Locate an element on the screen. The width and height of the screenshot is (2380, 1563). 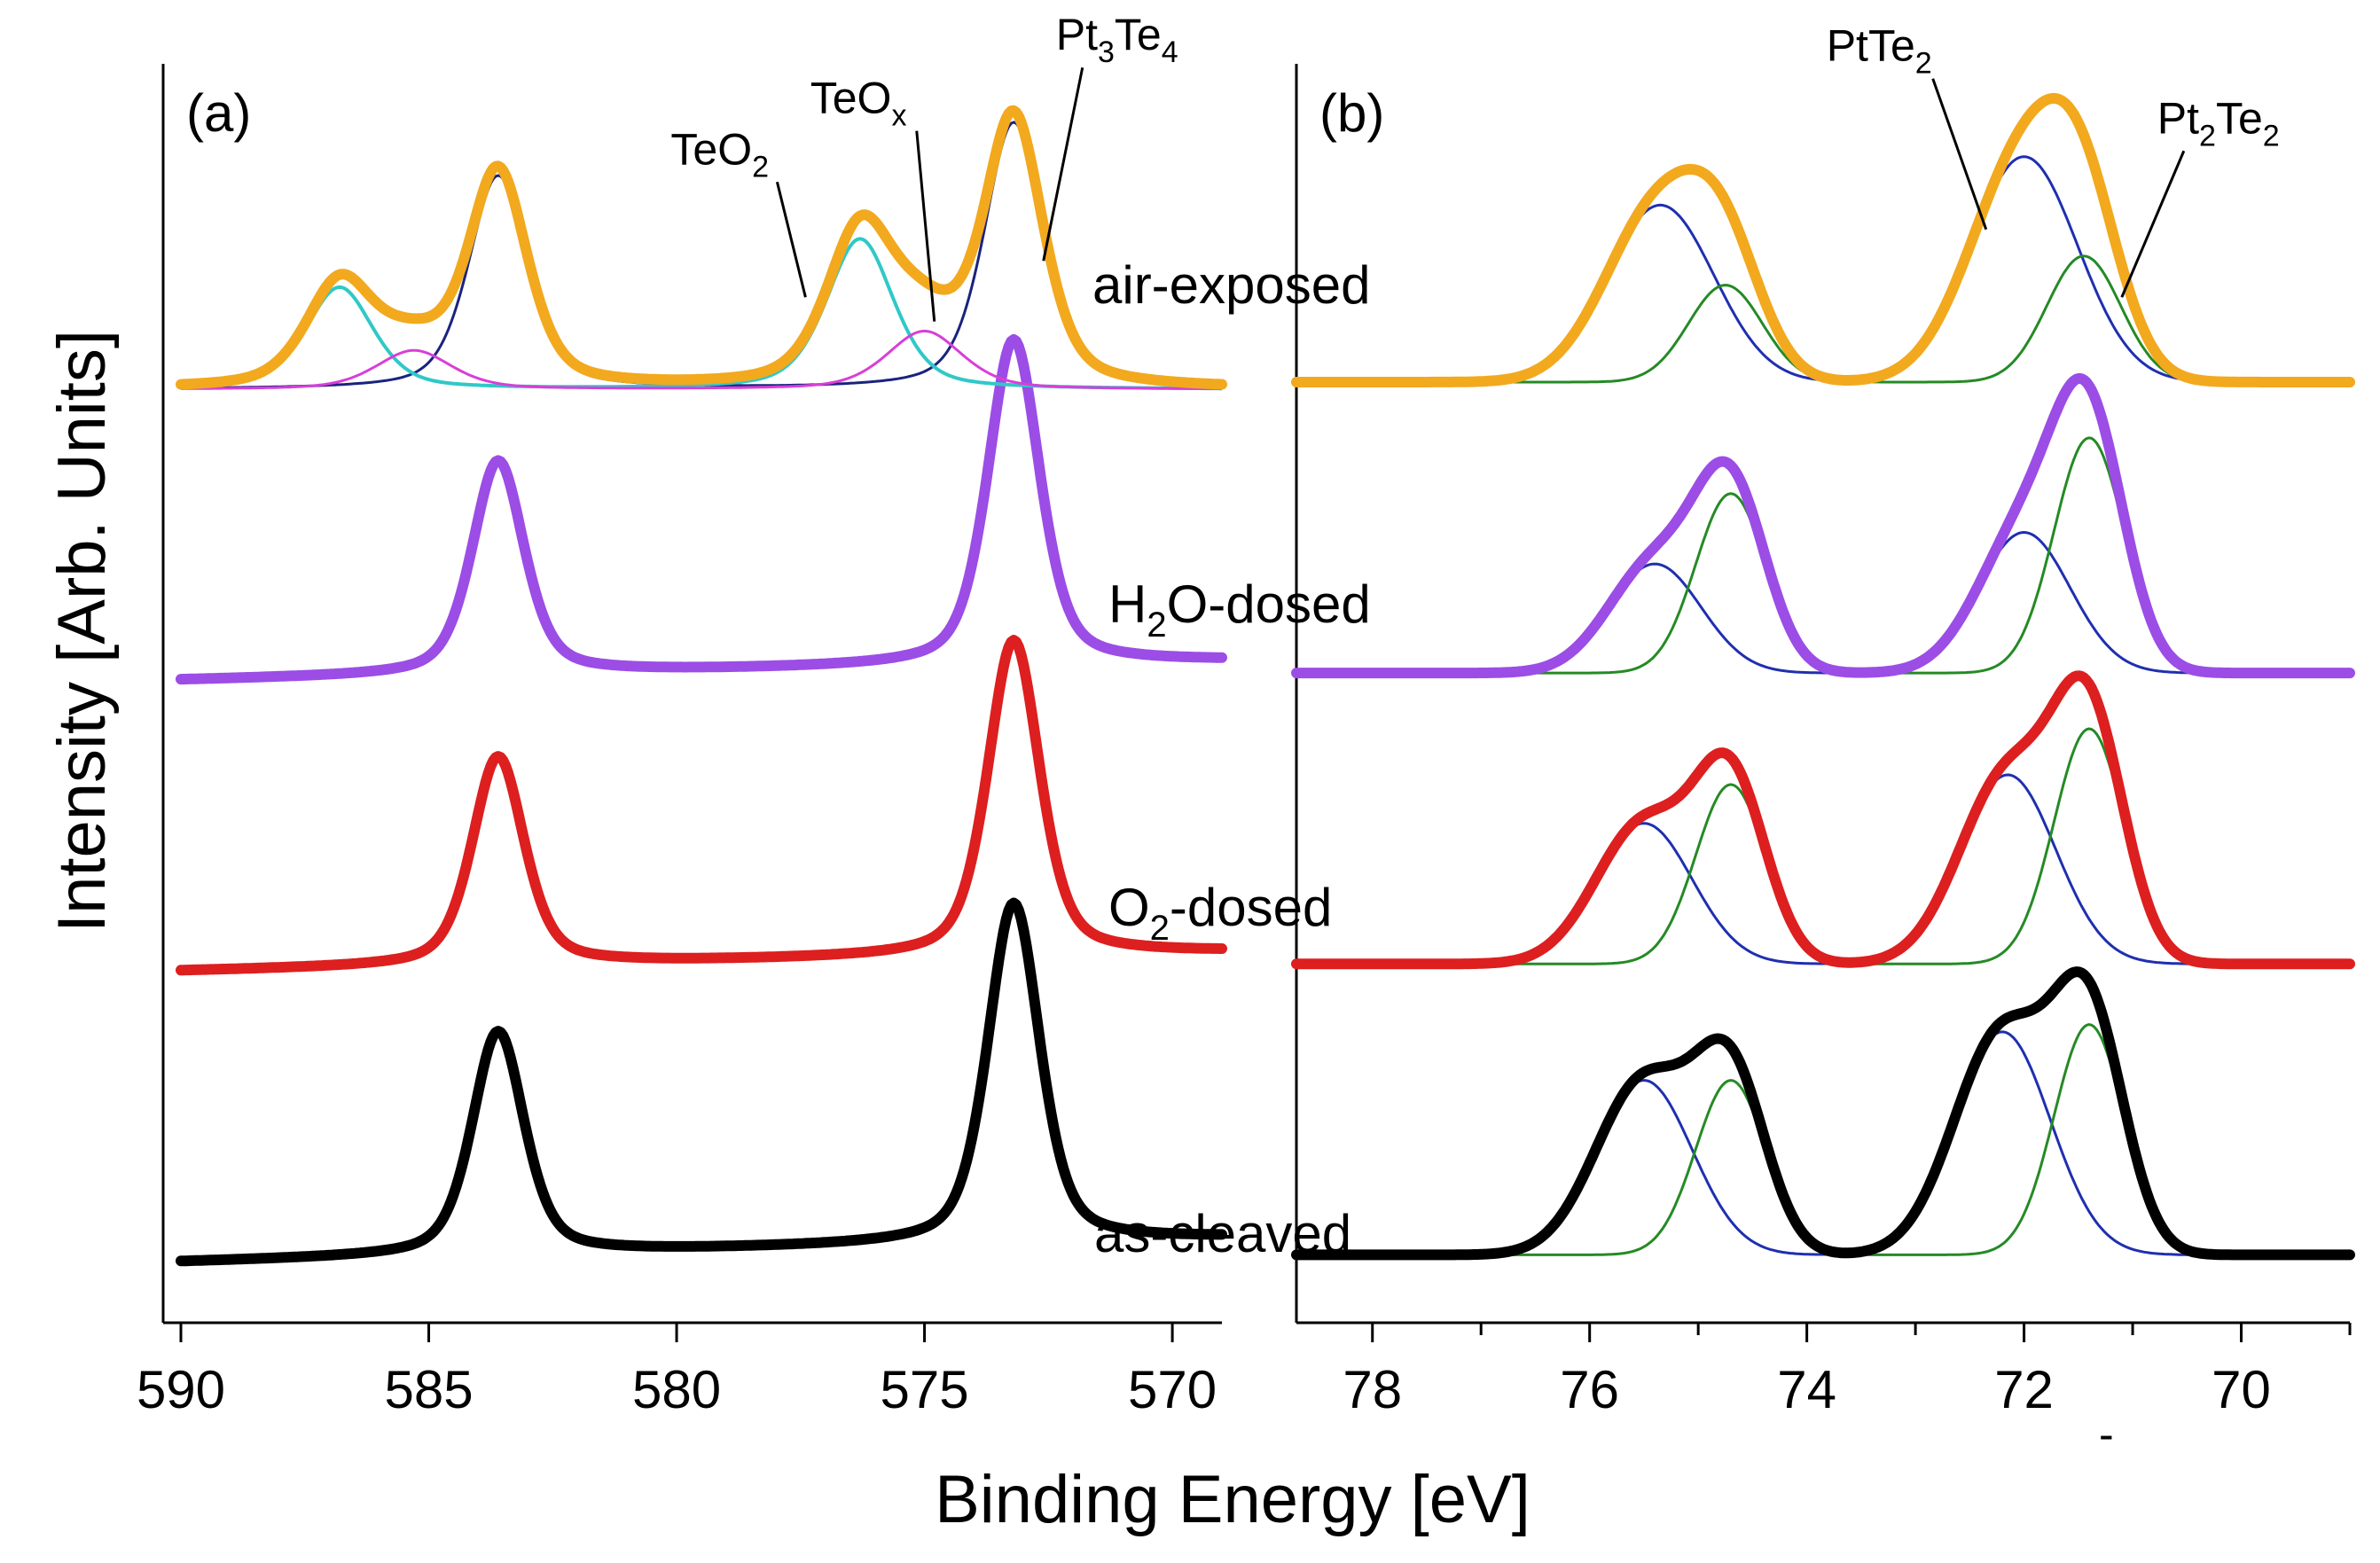
panel-a-annotations: TeO2 TeOx Pt3Te4 is located at coordinates (924, 166).